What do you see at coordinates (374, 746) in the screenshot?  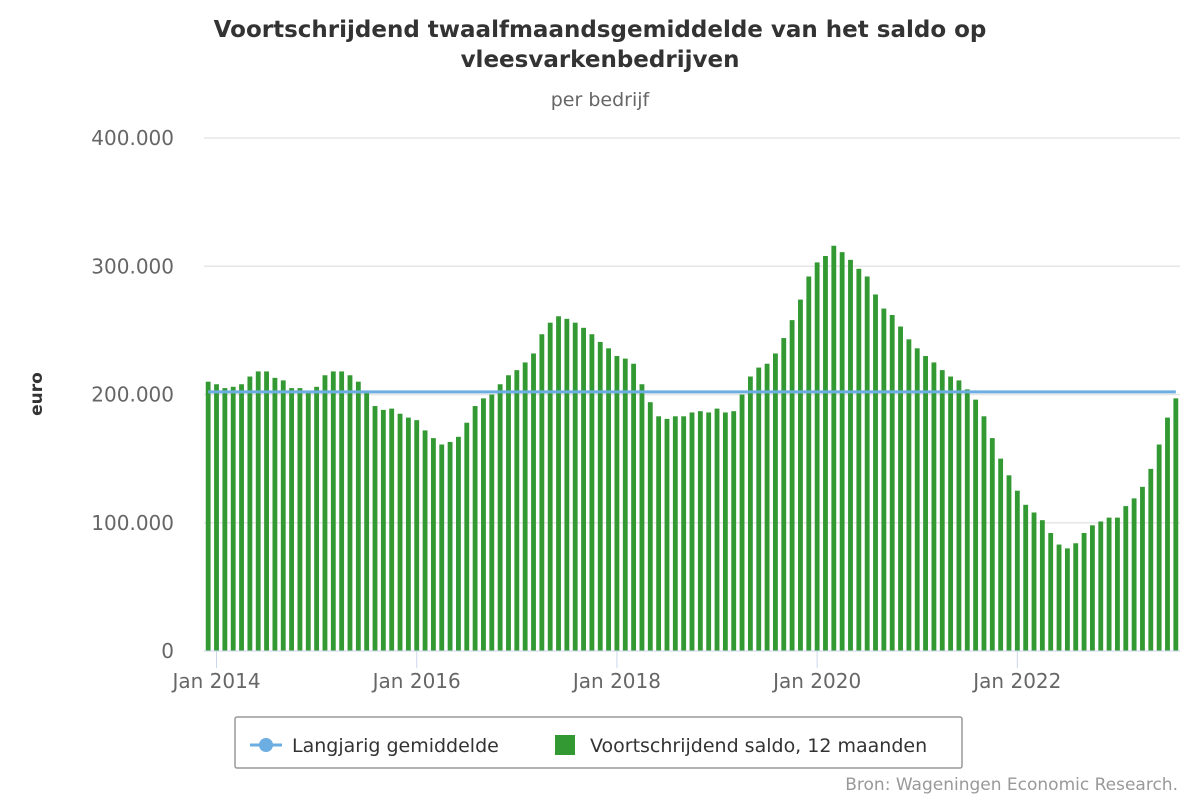 I see `legend-item-average: Langjarig gemiddelde` at bounding box center [374, 746].